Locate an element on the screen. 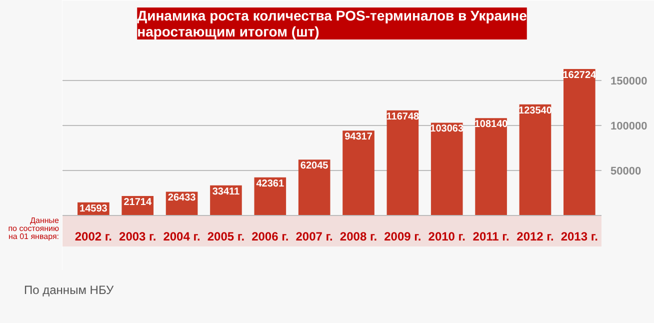  x-tick-label: 2011 г. is located at coordinates (491, 237).